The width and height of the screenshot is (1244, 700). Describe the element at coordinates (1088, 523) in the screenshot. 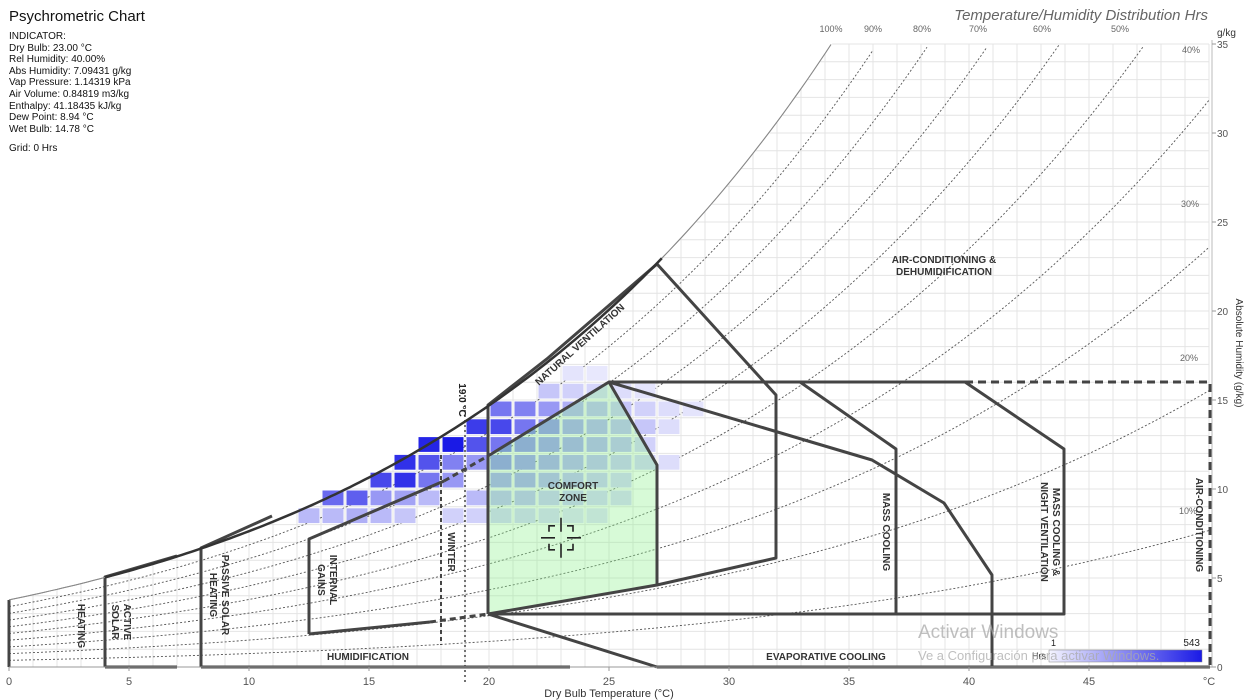

I see `air-conditioning-outline` at that location.